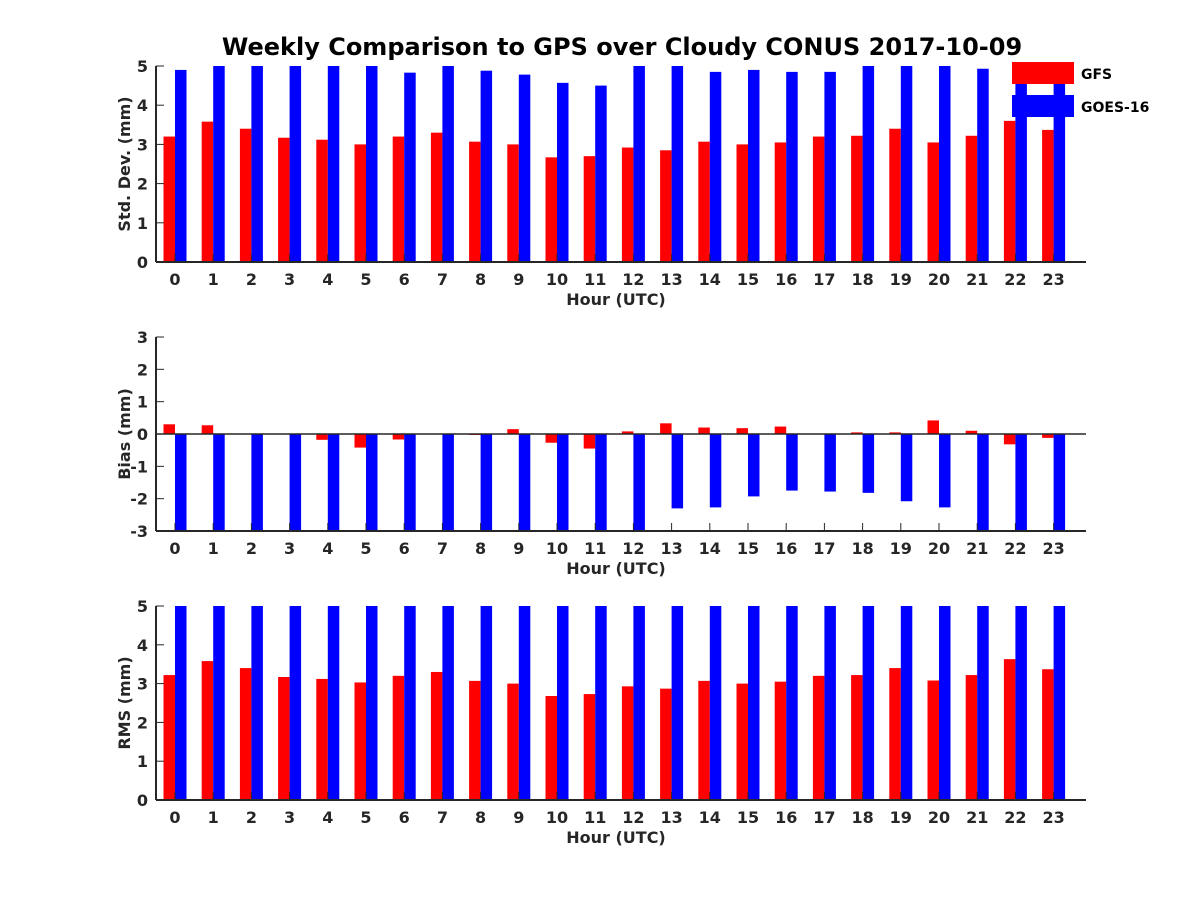  Describe the element at coordinates (142, 262) in the screenshot. I see `y-tick-label: 0` at that location.